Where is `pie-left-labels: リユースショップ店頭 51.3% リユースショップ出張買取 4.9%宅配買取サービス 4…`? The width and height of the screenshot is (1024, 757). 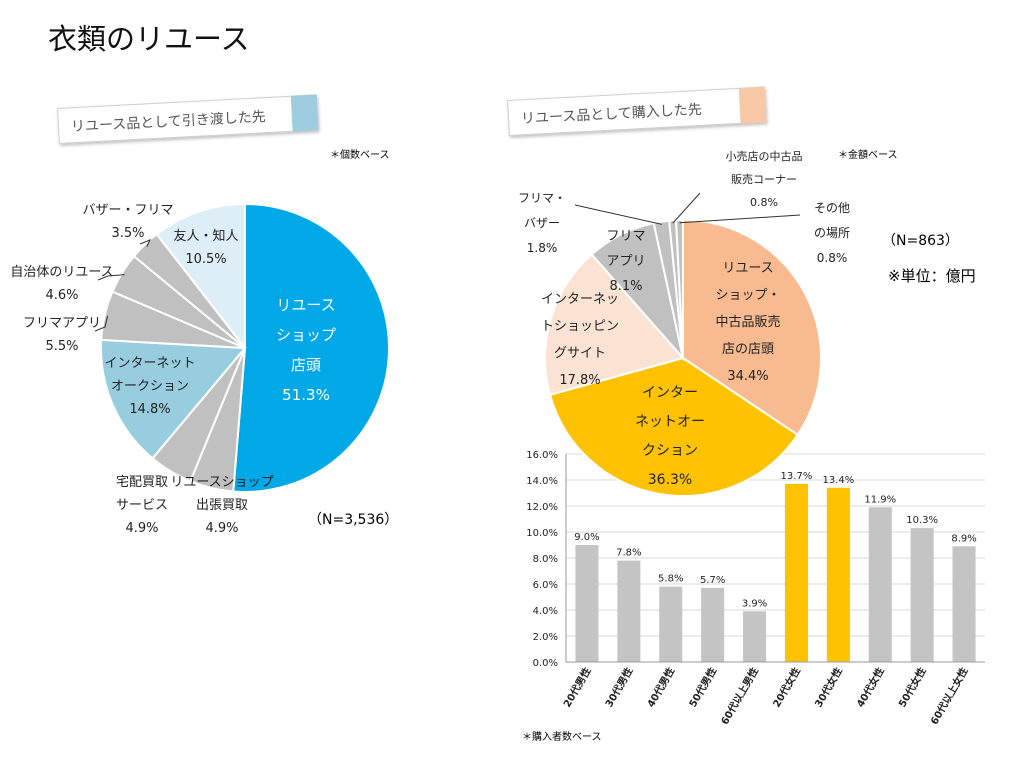 pie-left-labels: リユースショップ店頭 51.3% リユースショップ出張買取 4.9%宅配買取サービス 4… is located at coordinates (173, 369).